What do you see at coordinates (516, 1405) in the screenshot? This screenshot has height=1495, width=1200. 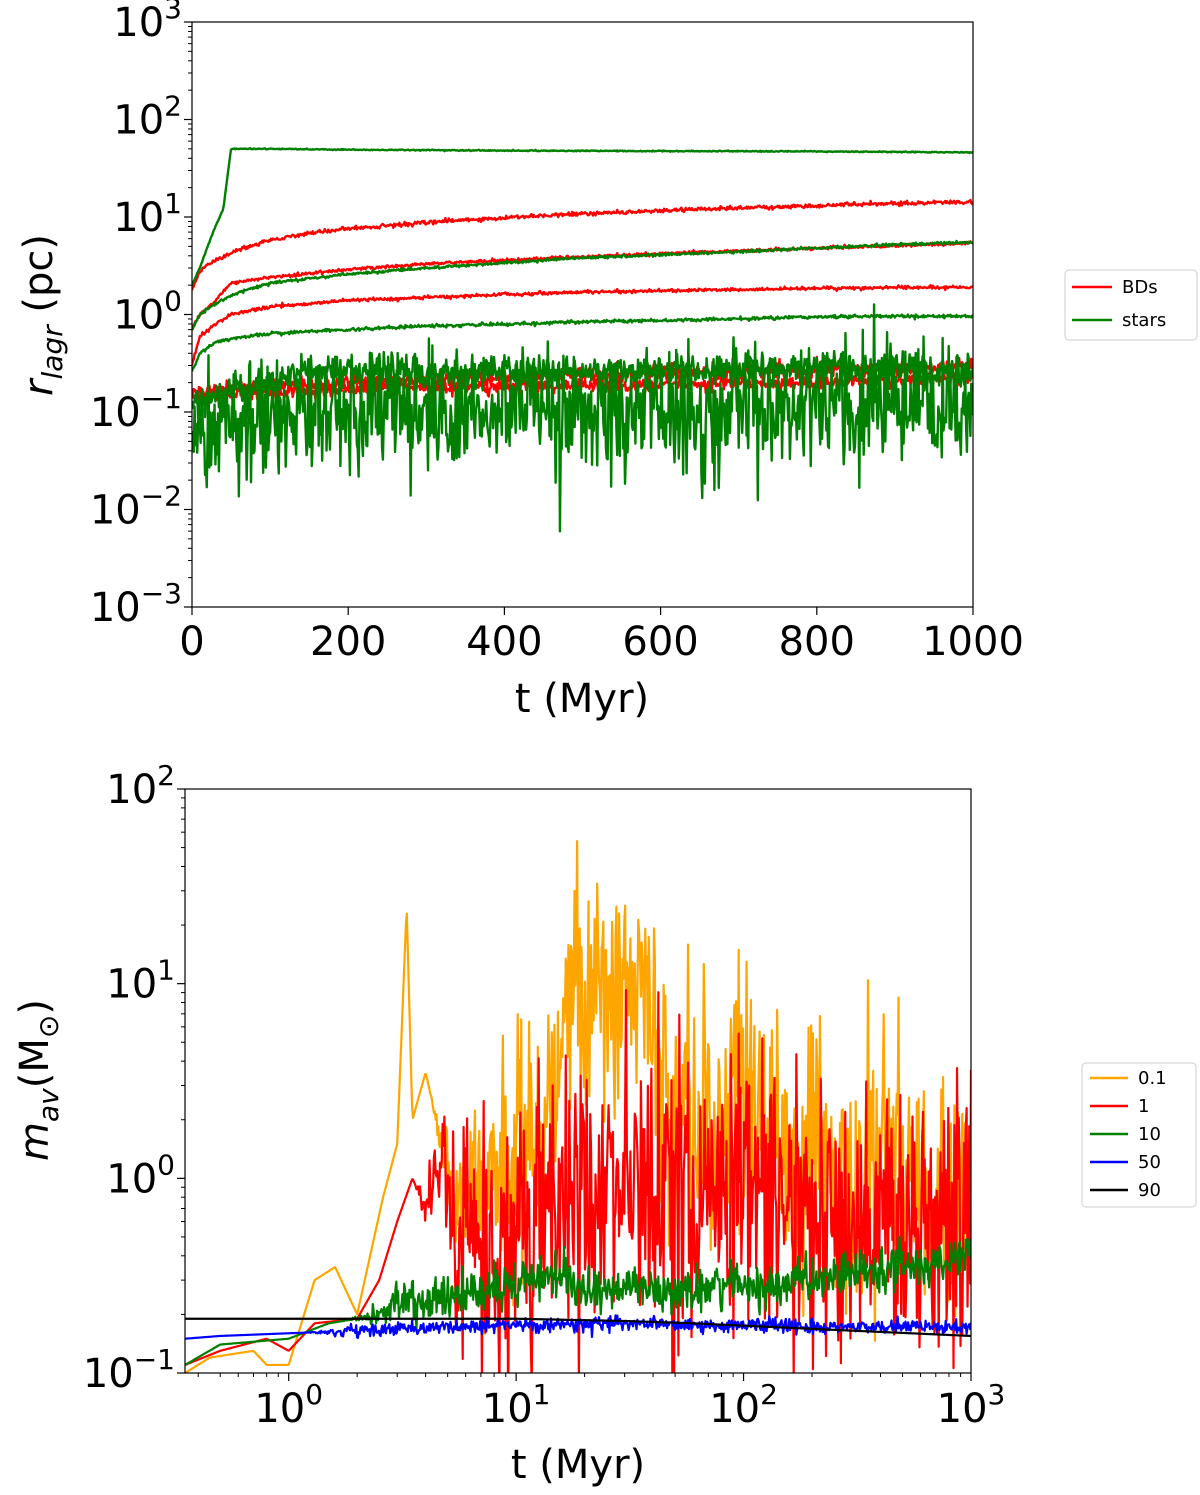 I see `x-tick-label: 10¹` at bounding box center [516, 1405].